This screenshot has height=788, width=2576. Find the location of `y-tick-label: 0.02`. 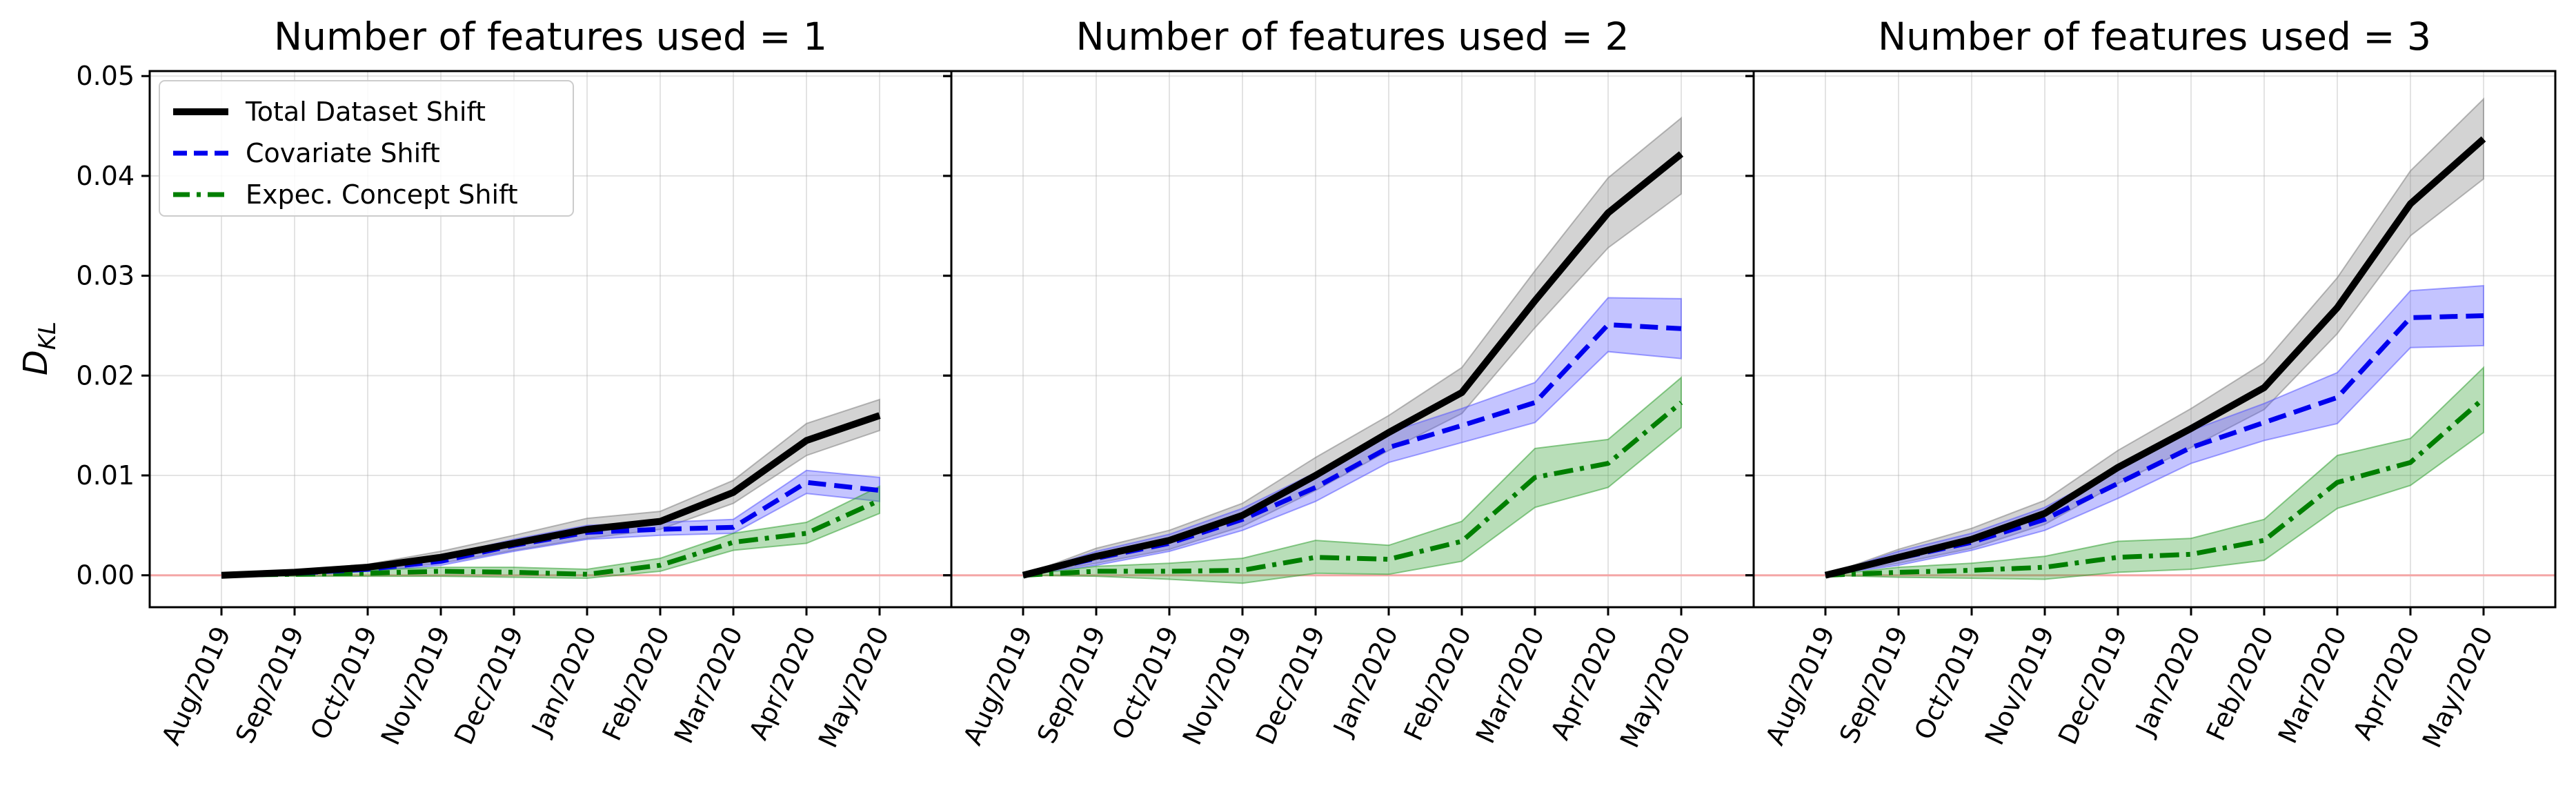

y-tick-label: 0.02 is located at coordinates (105, 375).